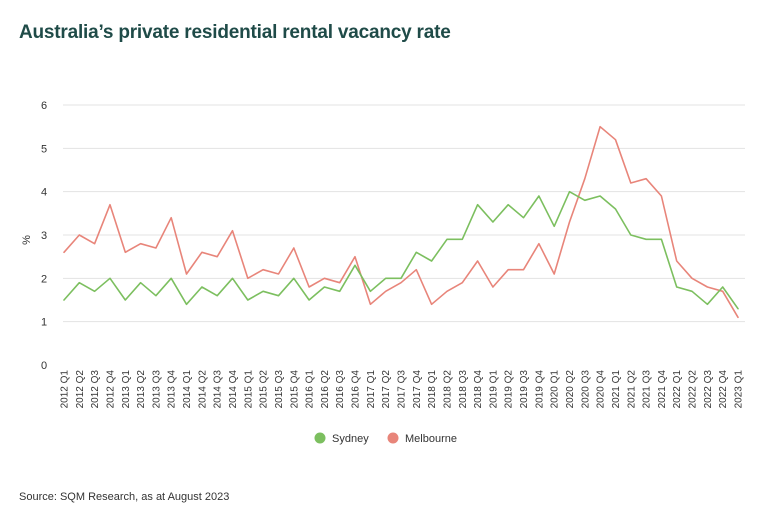 The image size is (783, 516). What do you see at coordinates (320, 438) in the screenshot?
I see `legend-marker-sydney` at bounding box center [320, 438].